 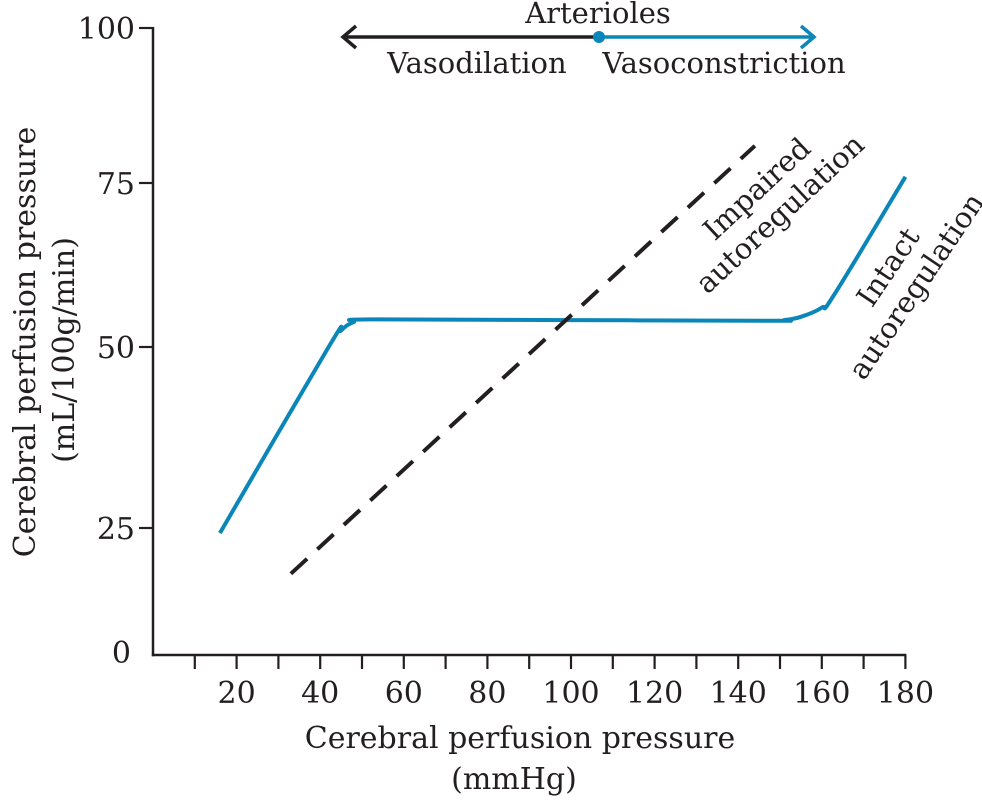 I want to click on y-tick-label: 75, so click(x=116, y=184).